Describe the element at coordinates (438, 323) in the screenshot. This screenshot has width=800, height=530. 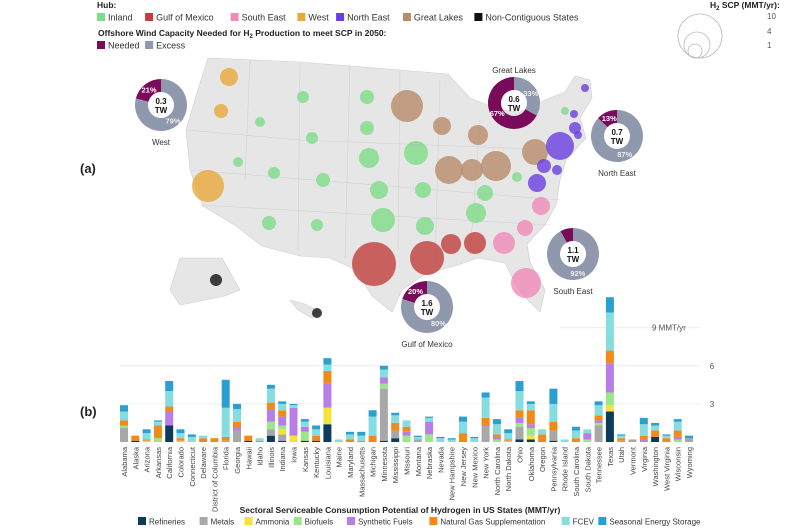
I see `donut-excess-label: 80%` at that location.